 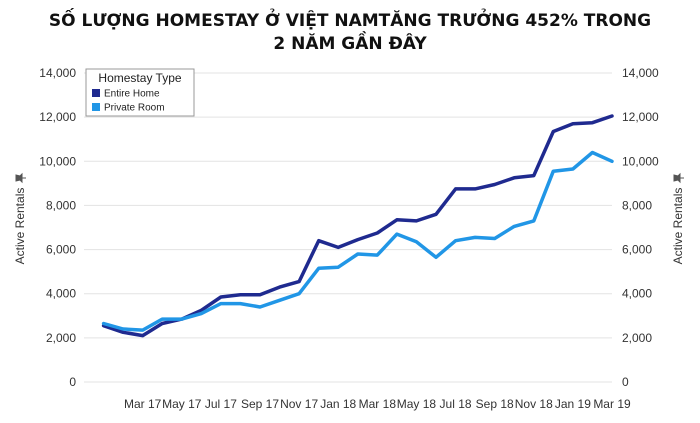 What do you see at coordinates (96, 107) in the screenshot?
I see `legend-swatch-private-room` at bounding box center [96, 107].